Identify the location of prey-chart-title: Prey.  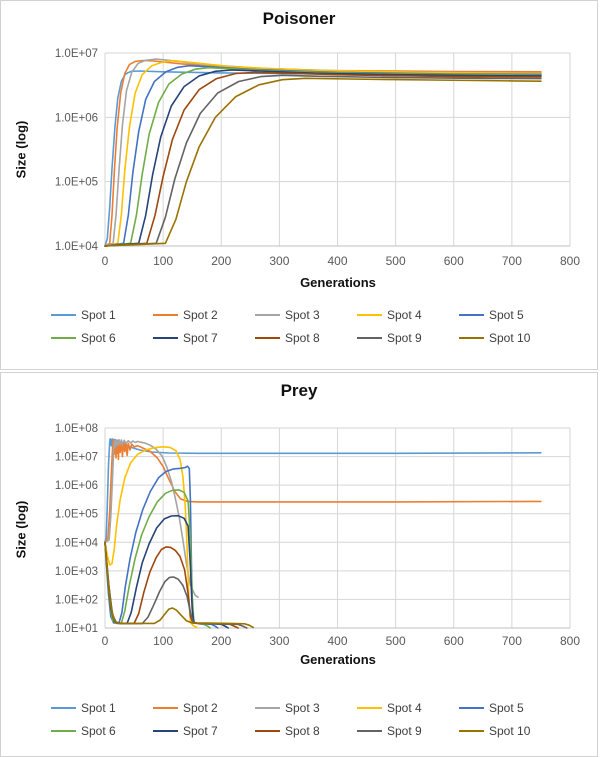
(299, 390).